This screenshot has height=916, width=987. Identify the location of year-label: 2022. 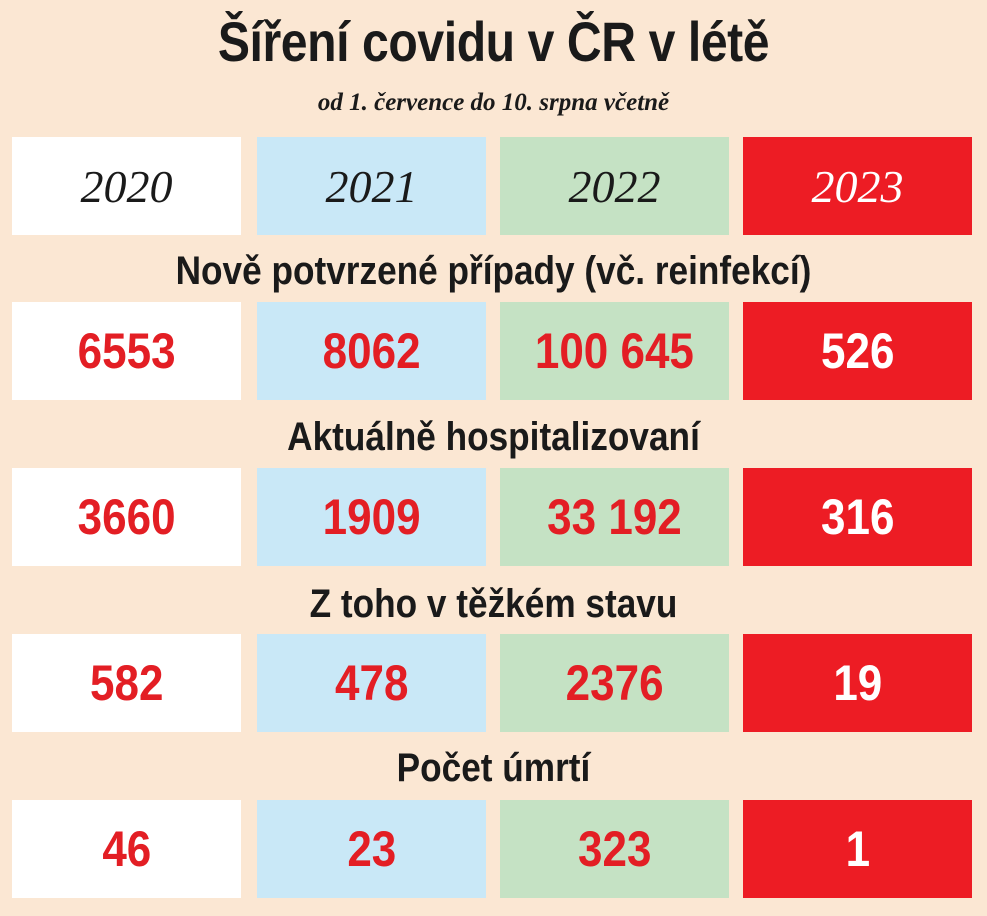
(614, 186).